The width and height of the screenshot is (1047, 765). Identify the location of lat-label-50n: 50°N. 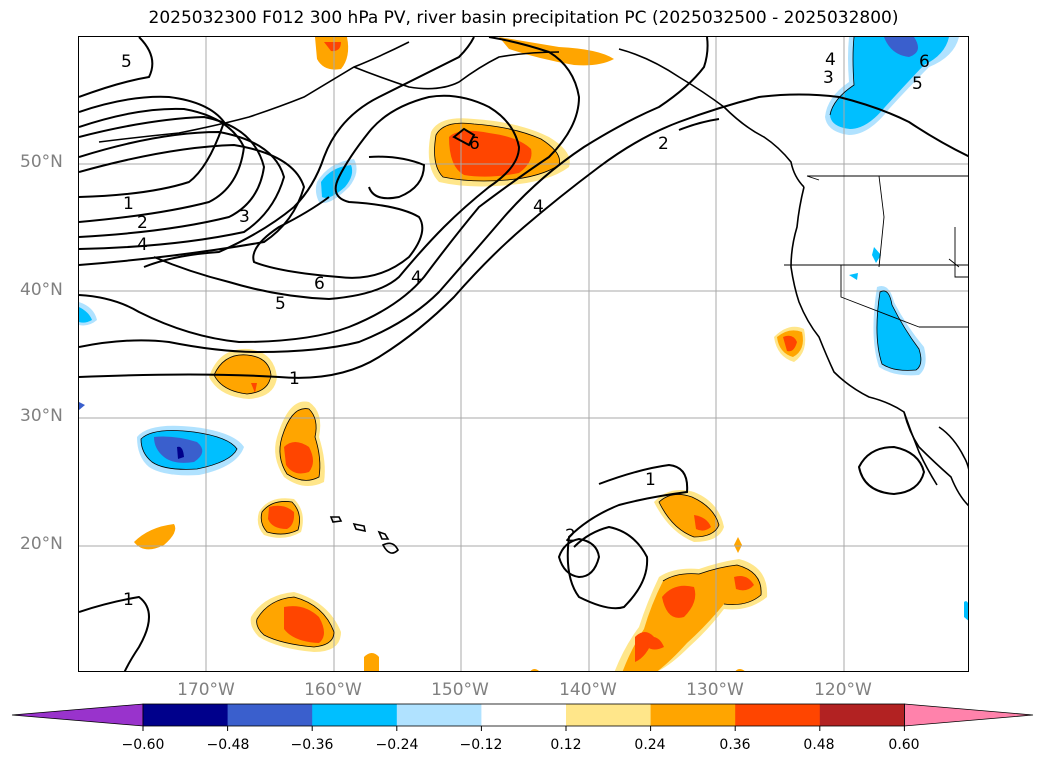
(41, 162).